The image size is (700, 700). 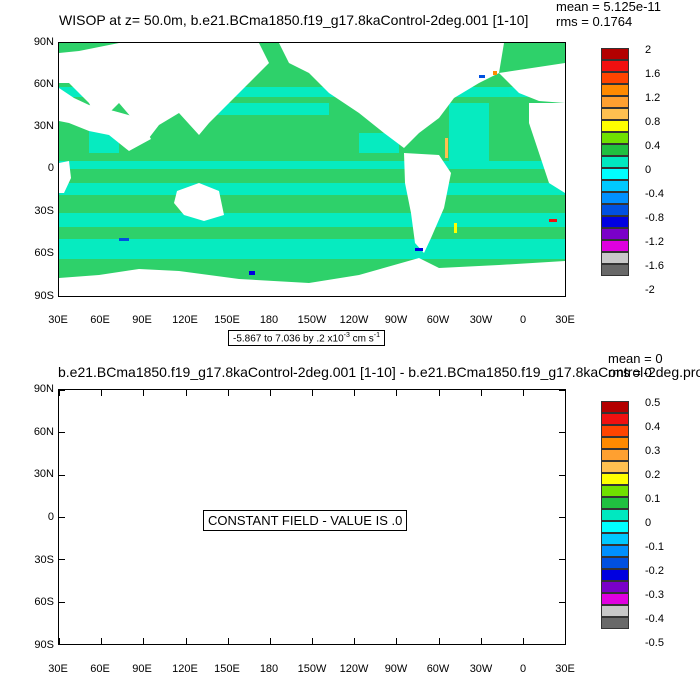 What do you see at coordinates (185, 320) in the screenshot?
I see `lon-label: 120E` at bounding box center [185, 320].